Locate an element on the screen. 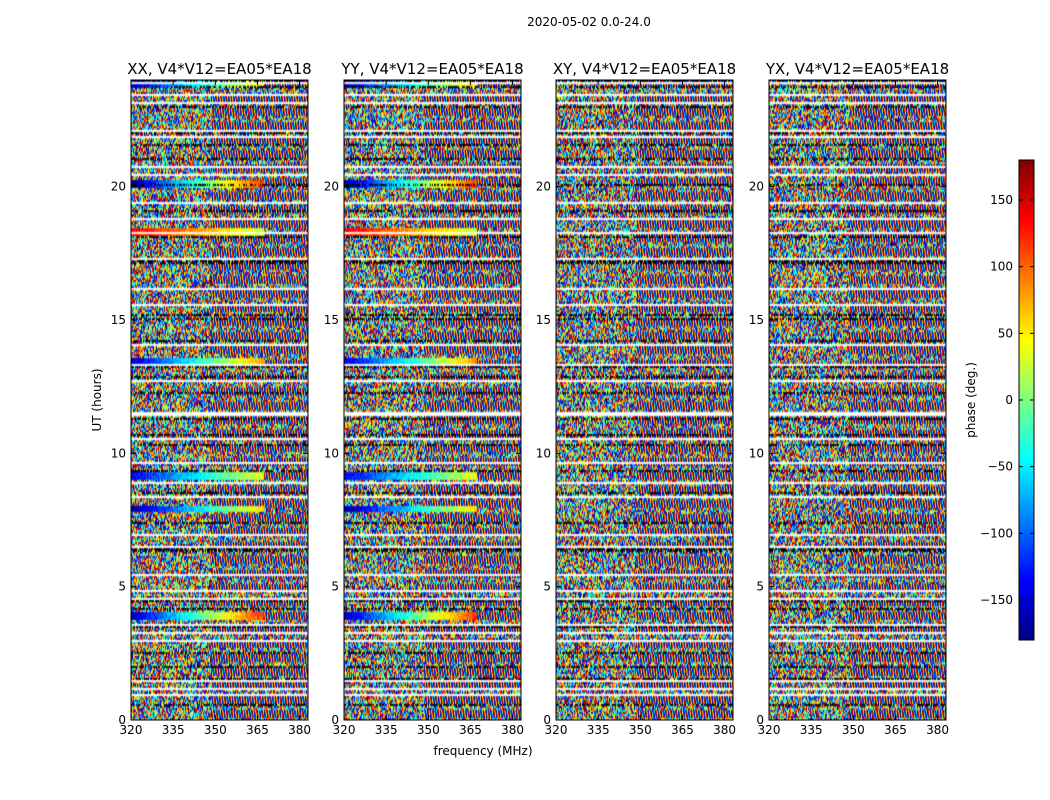 The width and height of the screenshot is (1050, 800). phase-heatmap-xx is located at coordinates (219, 400).